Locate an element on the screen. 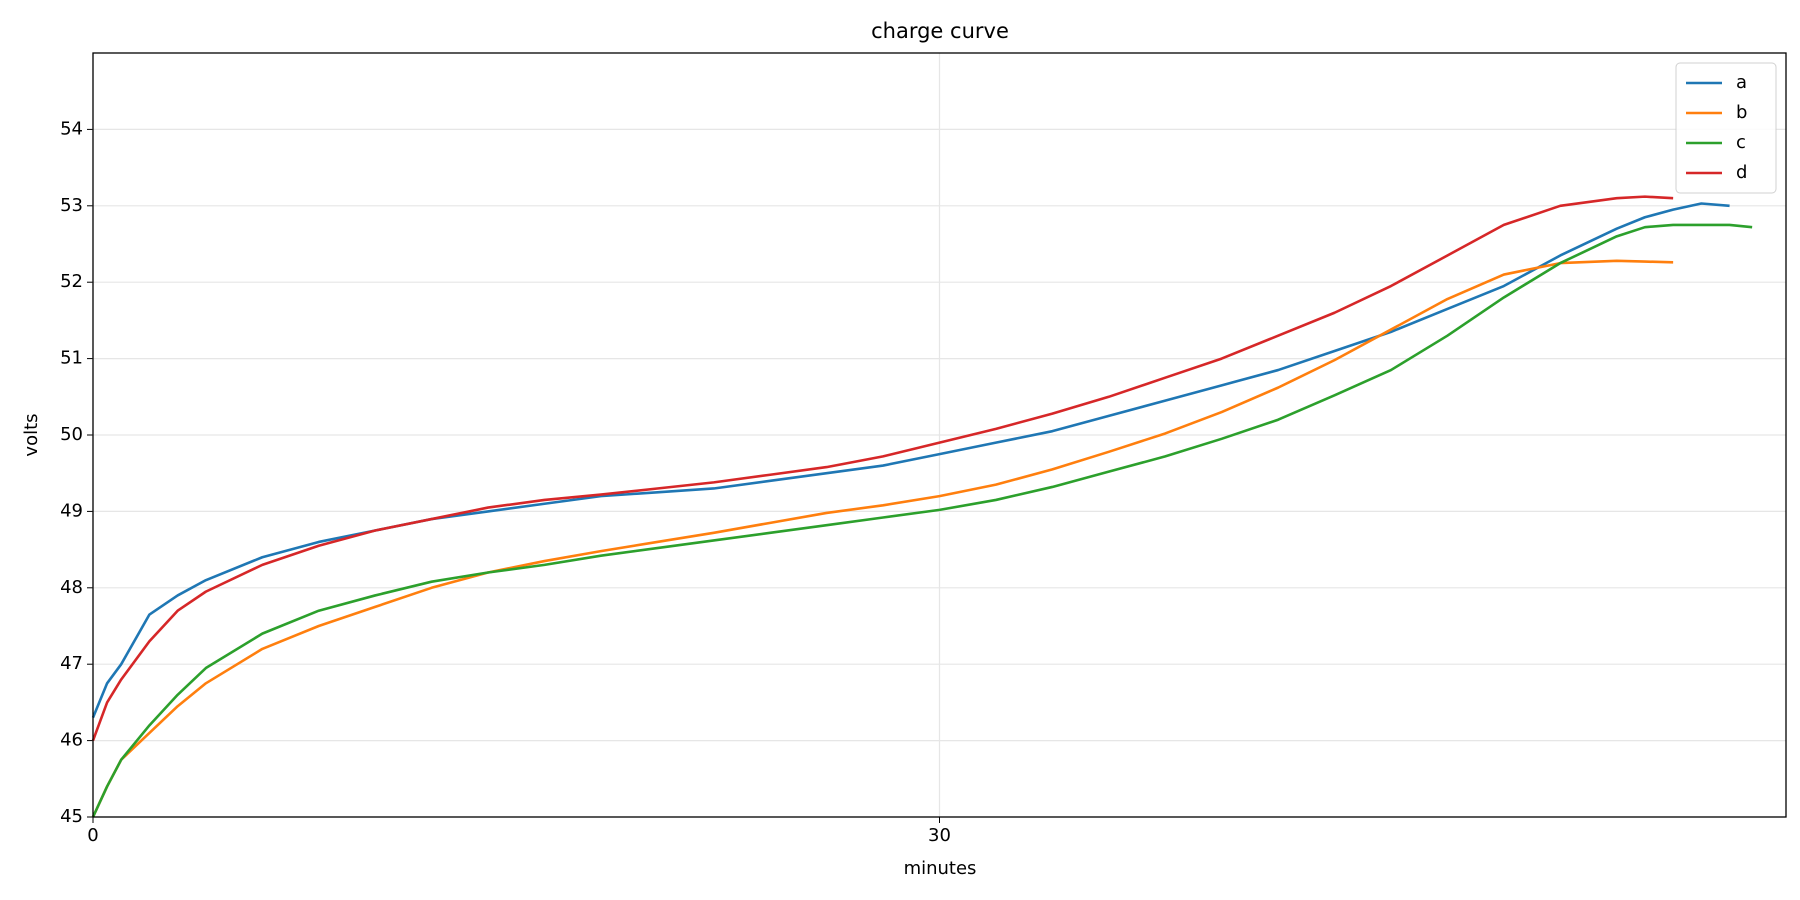 This screenshot has height=900, width=1800. y-tick-label: 50 is located at coordinates (71, 434).